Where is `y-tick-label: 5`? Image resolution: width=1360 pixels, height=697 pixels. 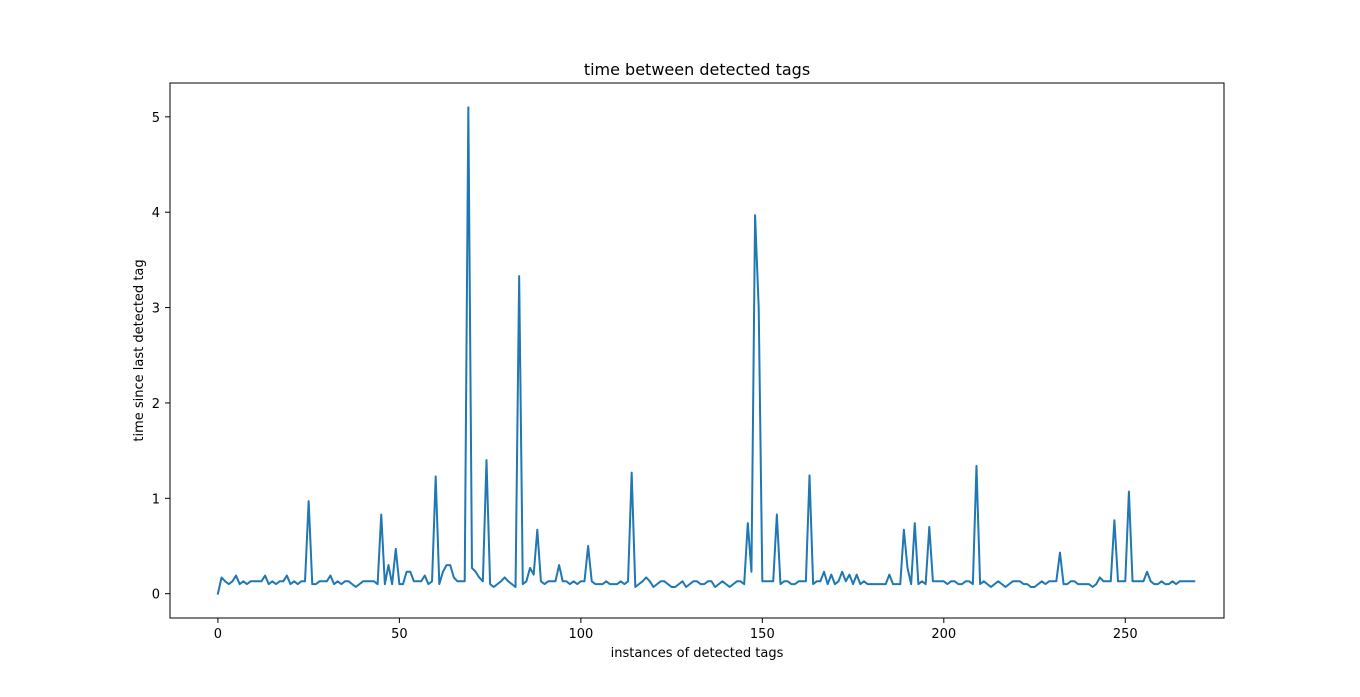
y-tick-label: 5 is located at coordinates (156, 118).